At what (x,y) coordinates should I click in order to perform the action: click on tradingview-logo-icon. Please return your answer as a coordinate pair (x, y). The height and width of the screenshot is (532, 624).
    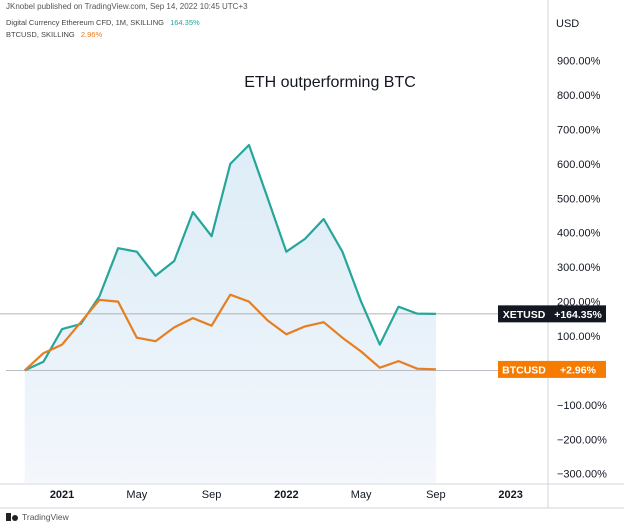
    Looking at the image, I should click on (12, 517).